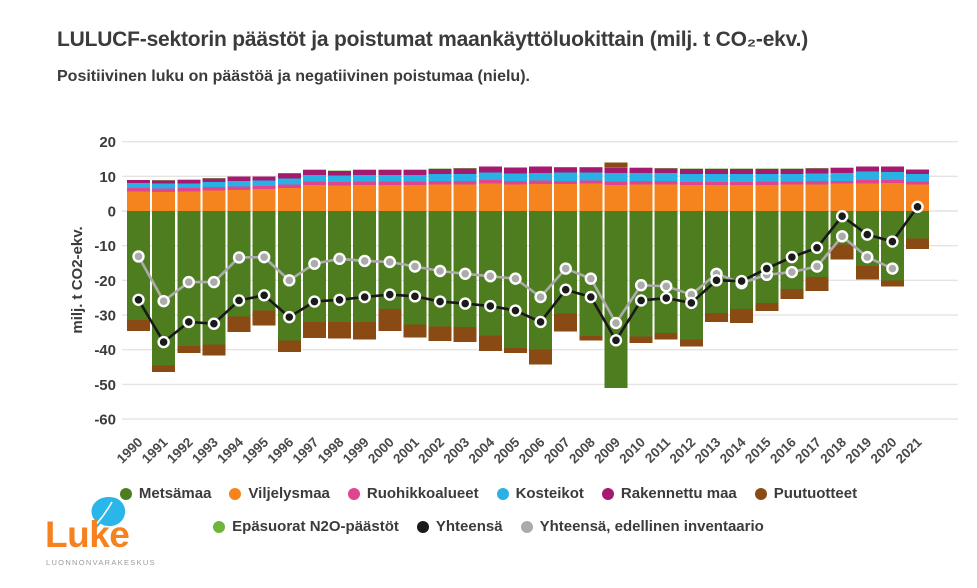  Describe the element at coordinates (651, 526) in the screenshot. I see `legend-label: Yhteensä, edellinen inventaario` at that location.